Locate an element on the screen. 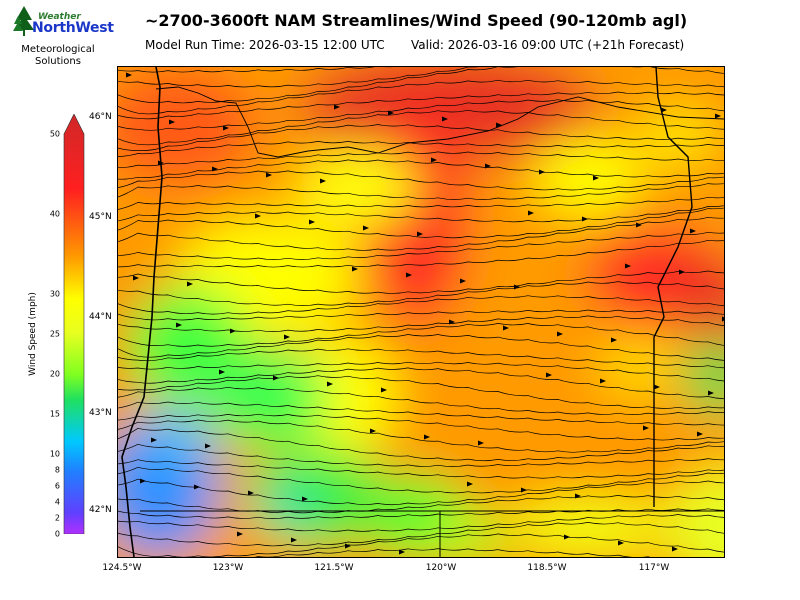  logo-subtitle: Meteorological Solutions is located at coordinates (58, 56).